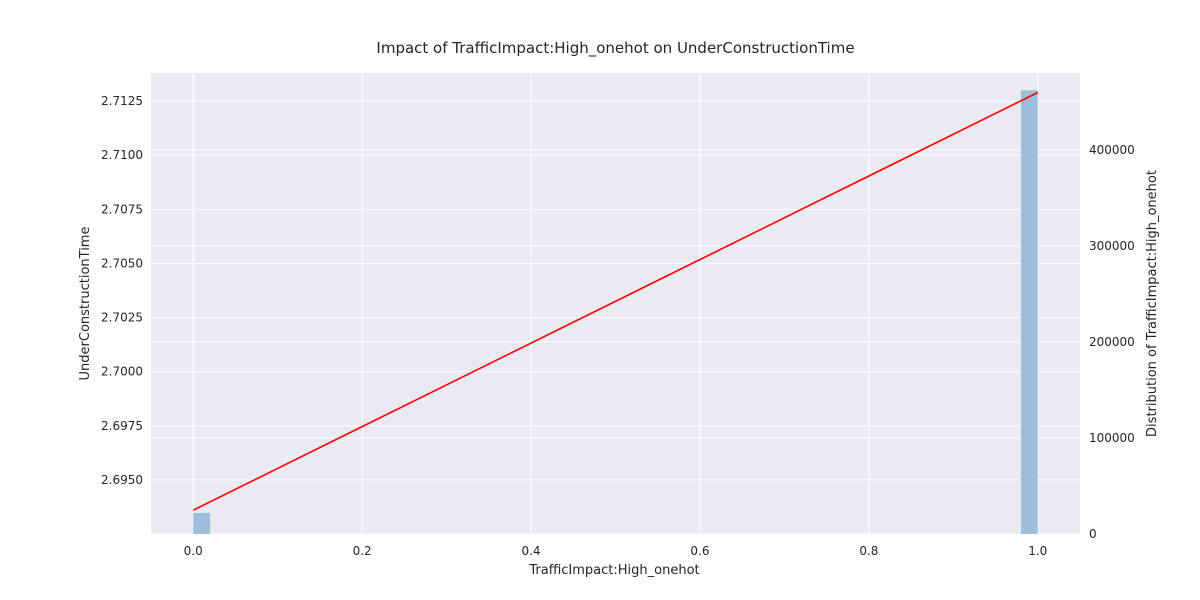 This screenshot has width=1200, height=600. Describe the element at coordinates (193, 551) in the screenshot. I see `x-tick-label: 0.0` at that location.